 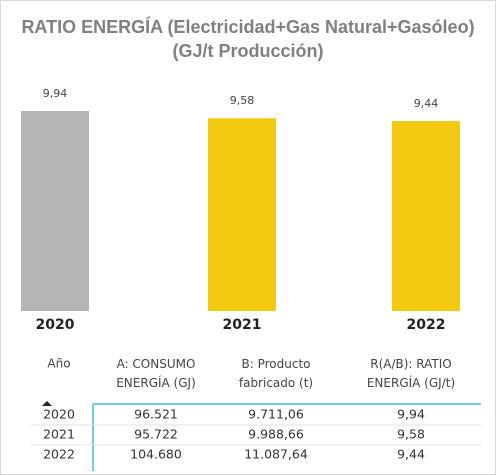 What do you see at coordinates (426, 325) in the screenshot?
I see `x-tick-label: 2022` at bounding box center [426, 325].